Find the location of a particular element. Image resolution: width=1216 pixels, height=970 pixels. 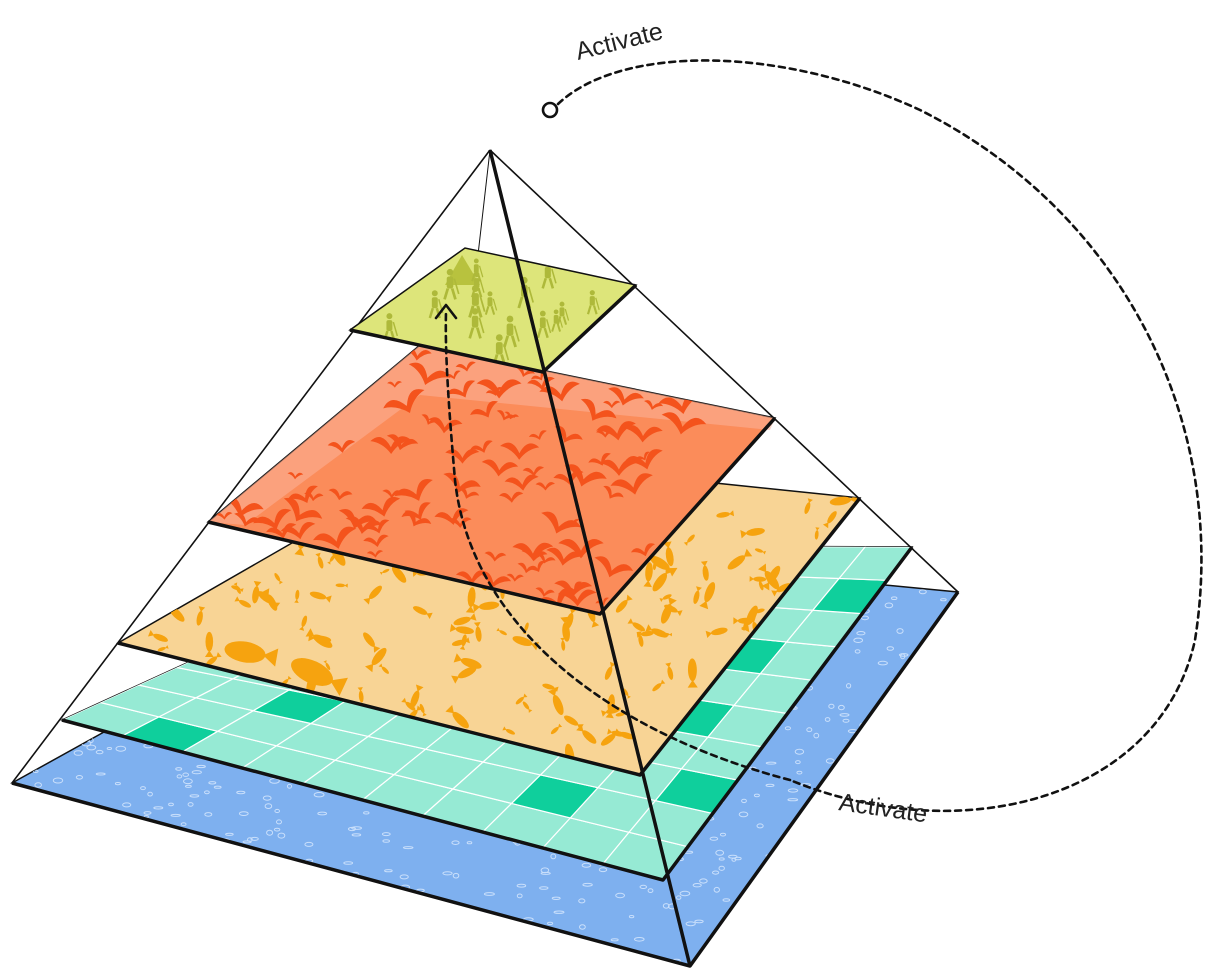

tent-icon is located at coordinates (462, 270).